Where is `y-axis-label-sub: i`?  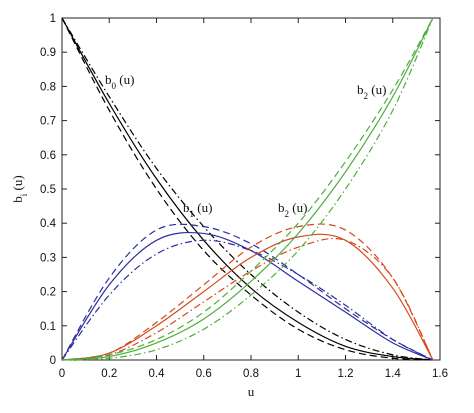
y-axis-label-sub: i is located at coordinates (24, 194).